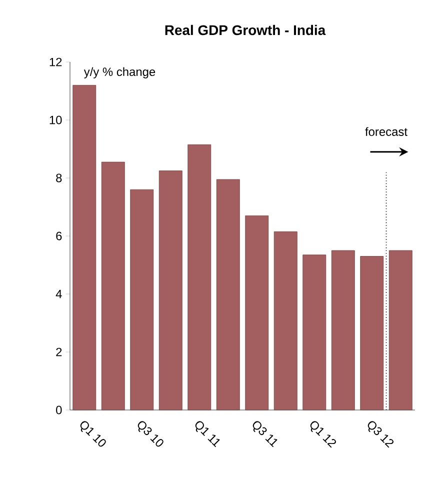 The height and width of the screenshot is (490, 430). What do you see at coordinates (59, 178) in the screenshot?
I see `y-tick-label: 8` at bounding box center [59, 178].